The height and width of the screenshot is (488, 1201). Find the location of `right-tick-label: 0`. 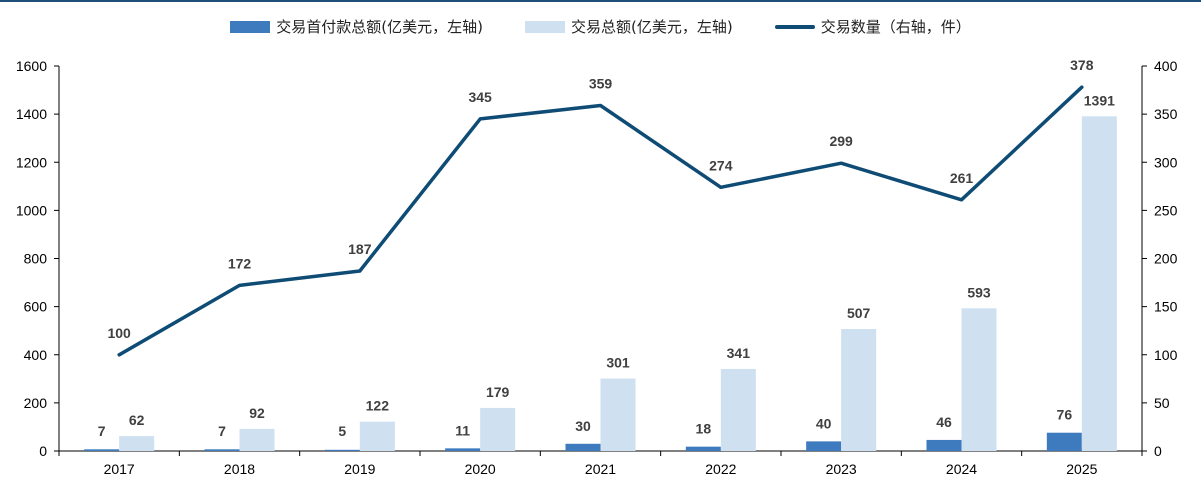

right-tick-label: 0 is located at coordinates (1158, 451).